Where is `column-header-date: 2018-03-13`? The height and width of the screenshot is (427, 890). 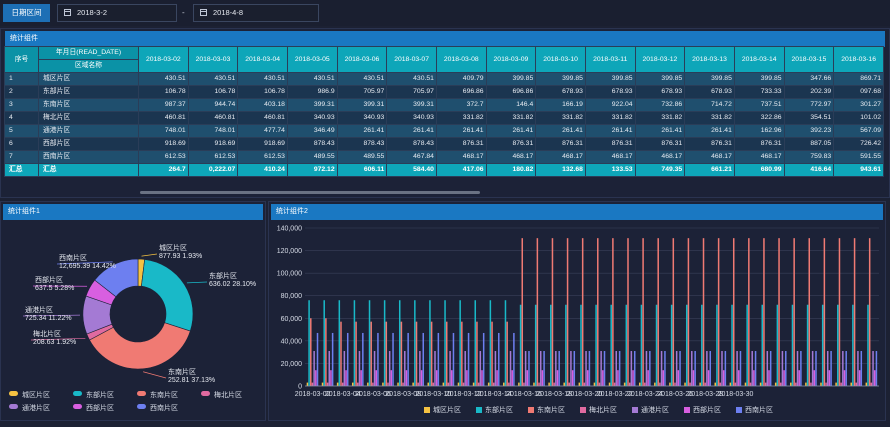 column-header-date: 2018-03-13 is located at coordinates (709, 59).